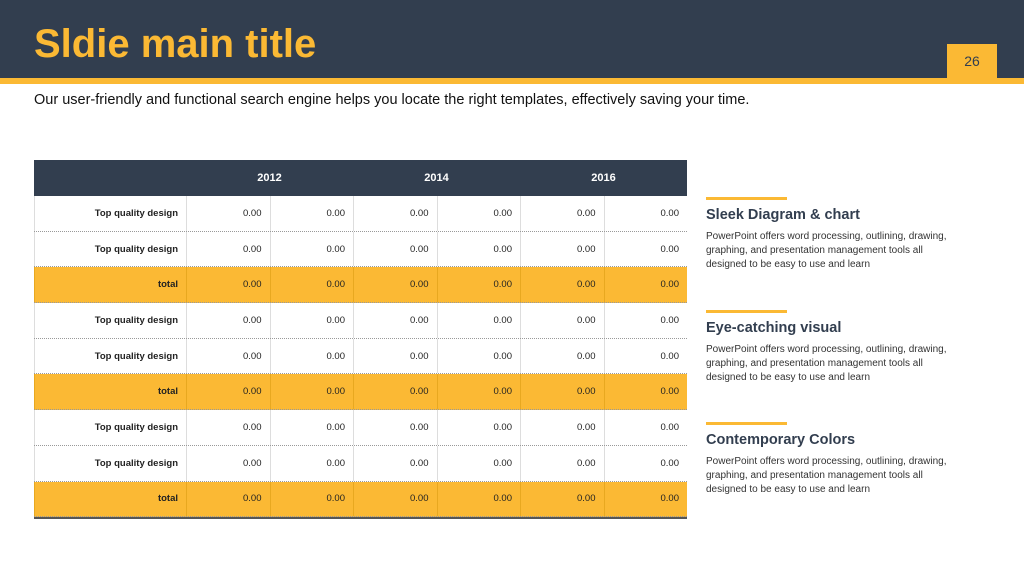 The image size is (1024, 576). Describe the element at coordinates (175, 44) in the screenshot. I see `slide-title: Sldie main title` at that location.